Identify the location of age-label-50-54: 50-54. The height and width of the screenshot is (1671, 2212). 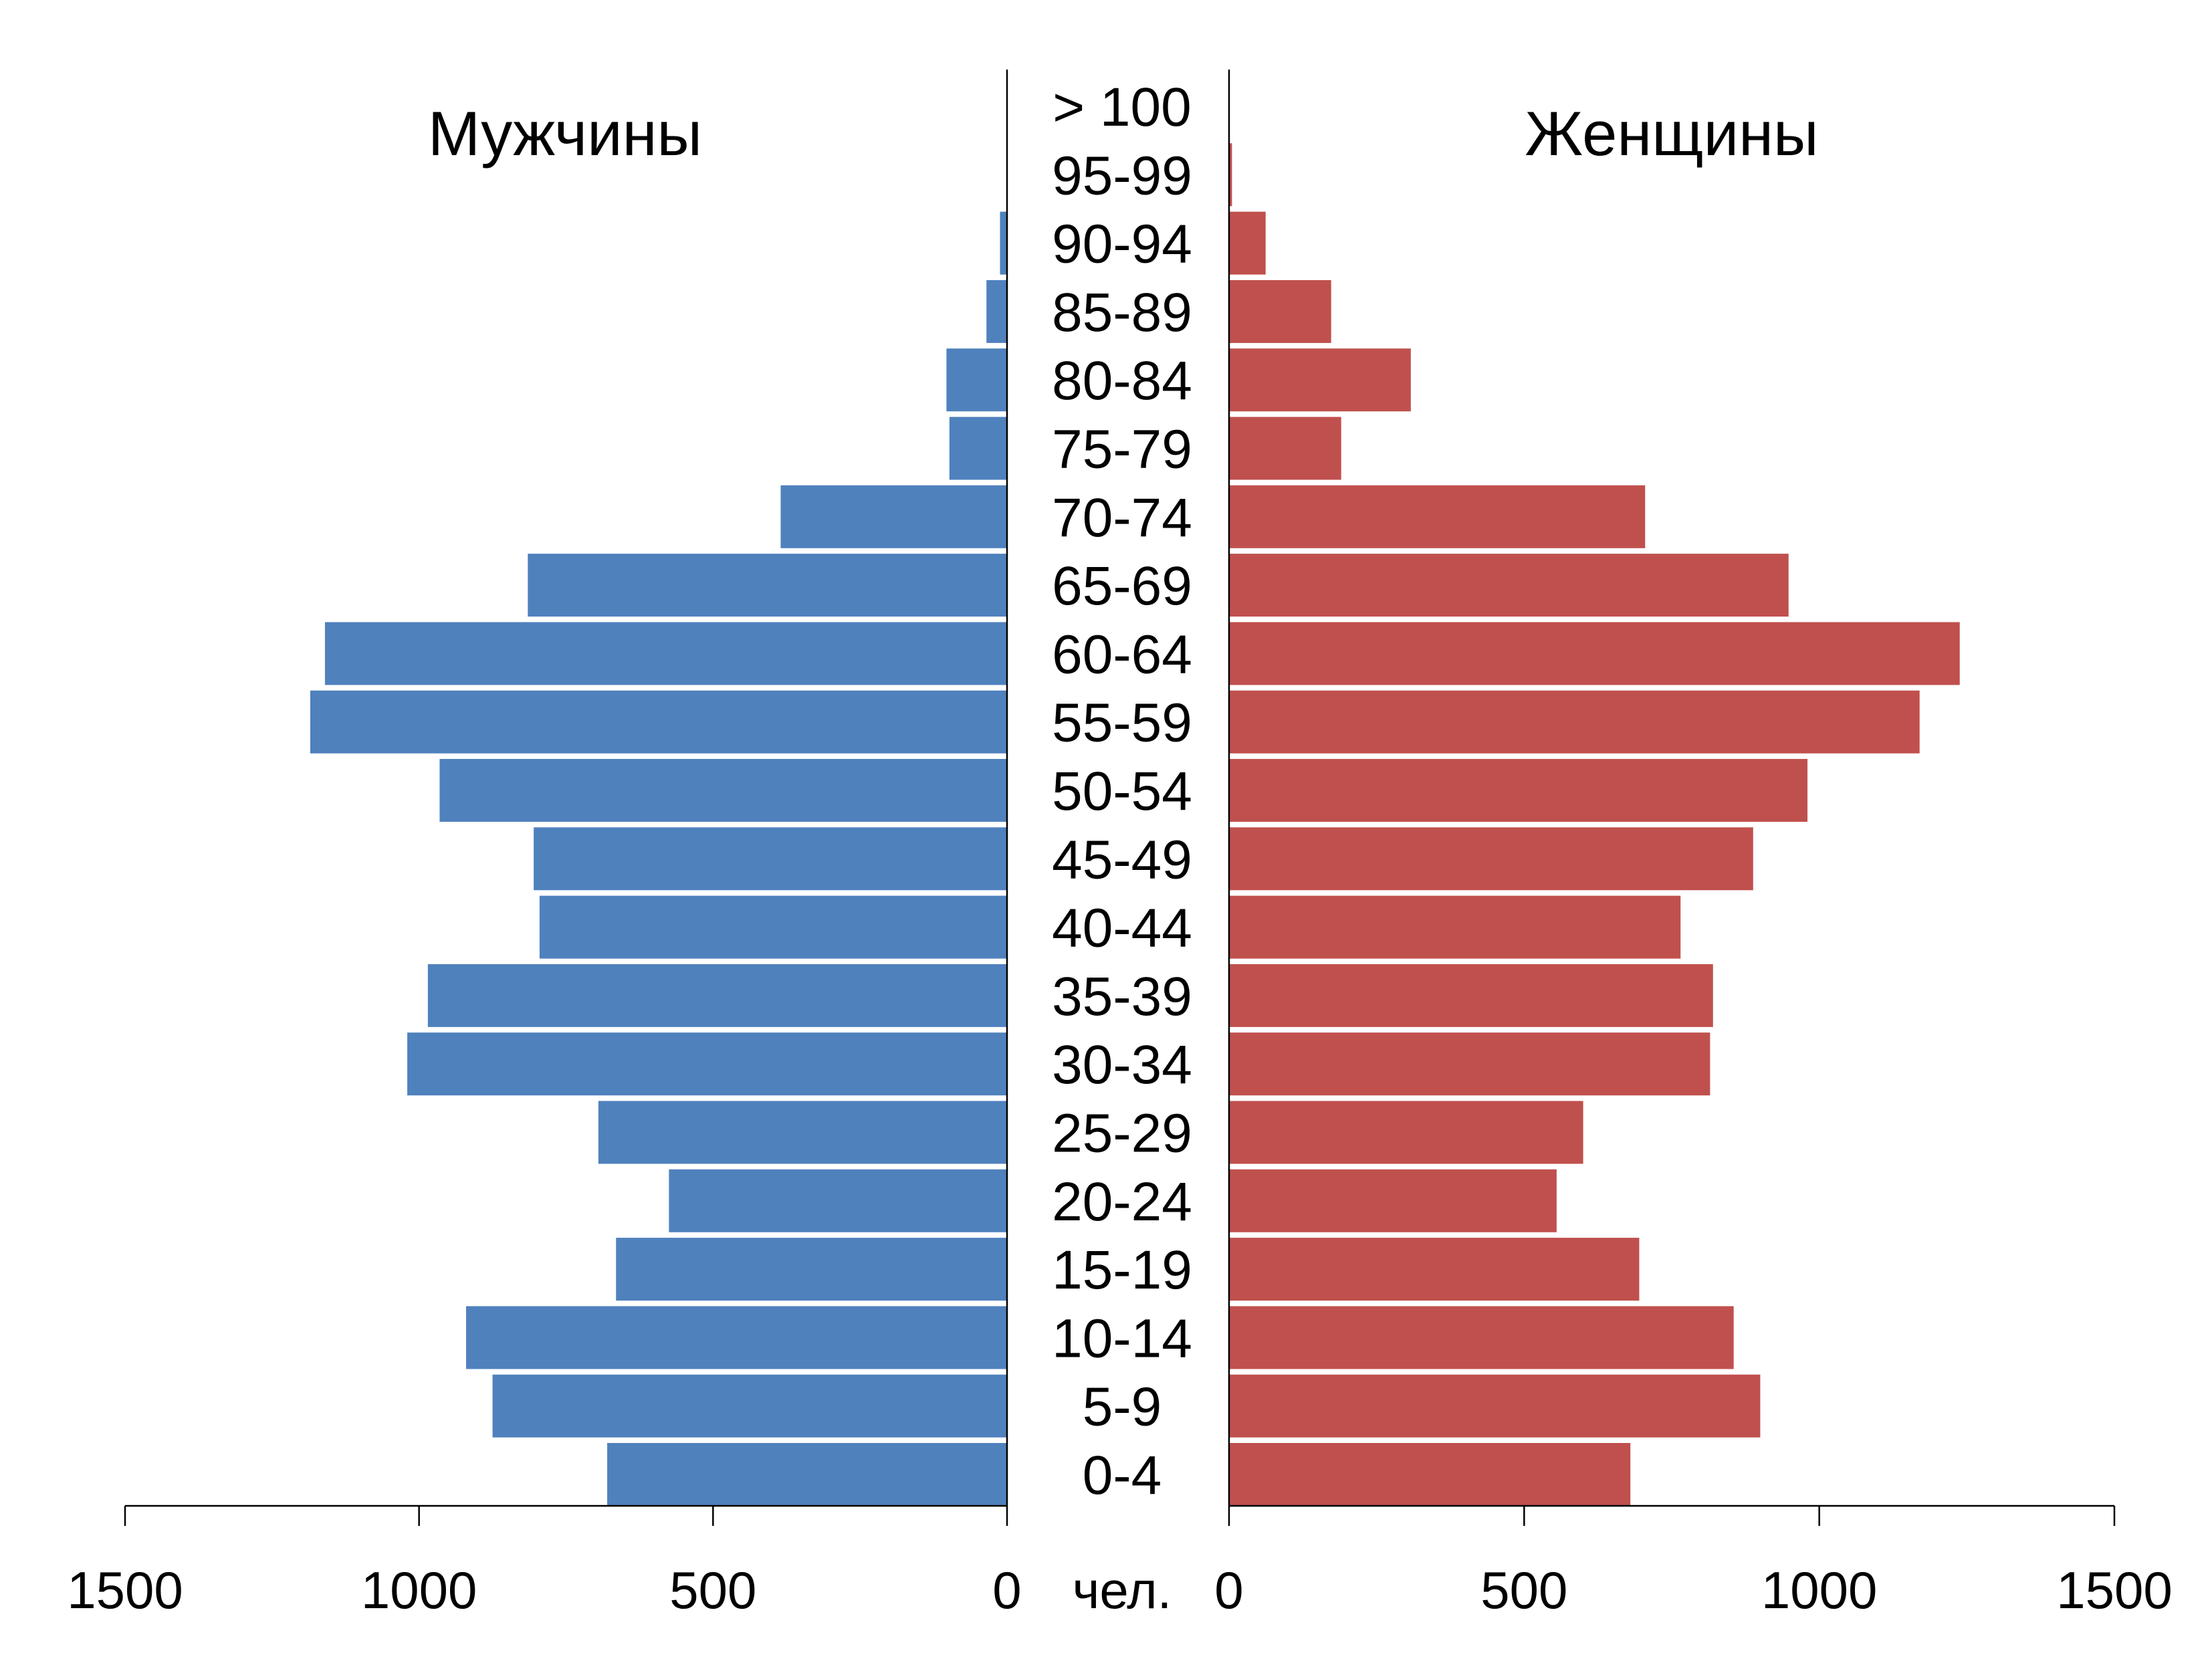
(1122, 791).